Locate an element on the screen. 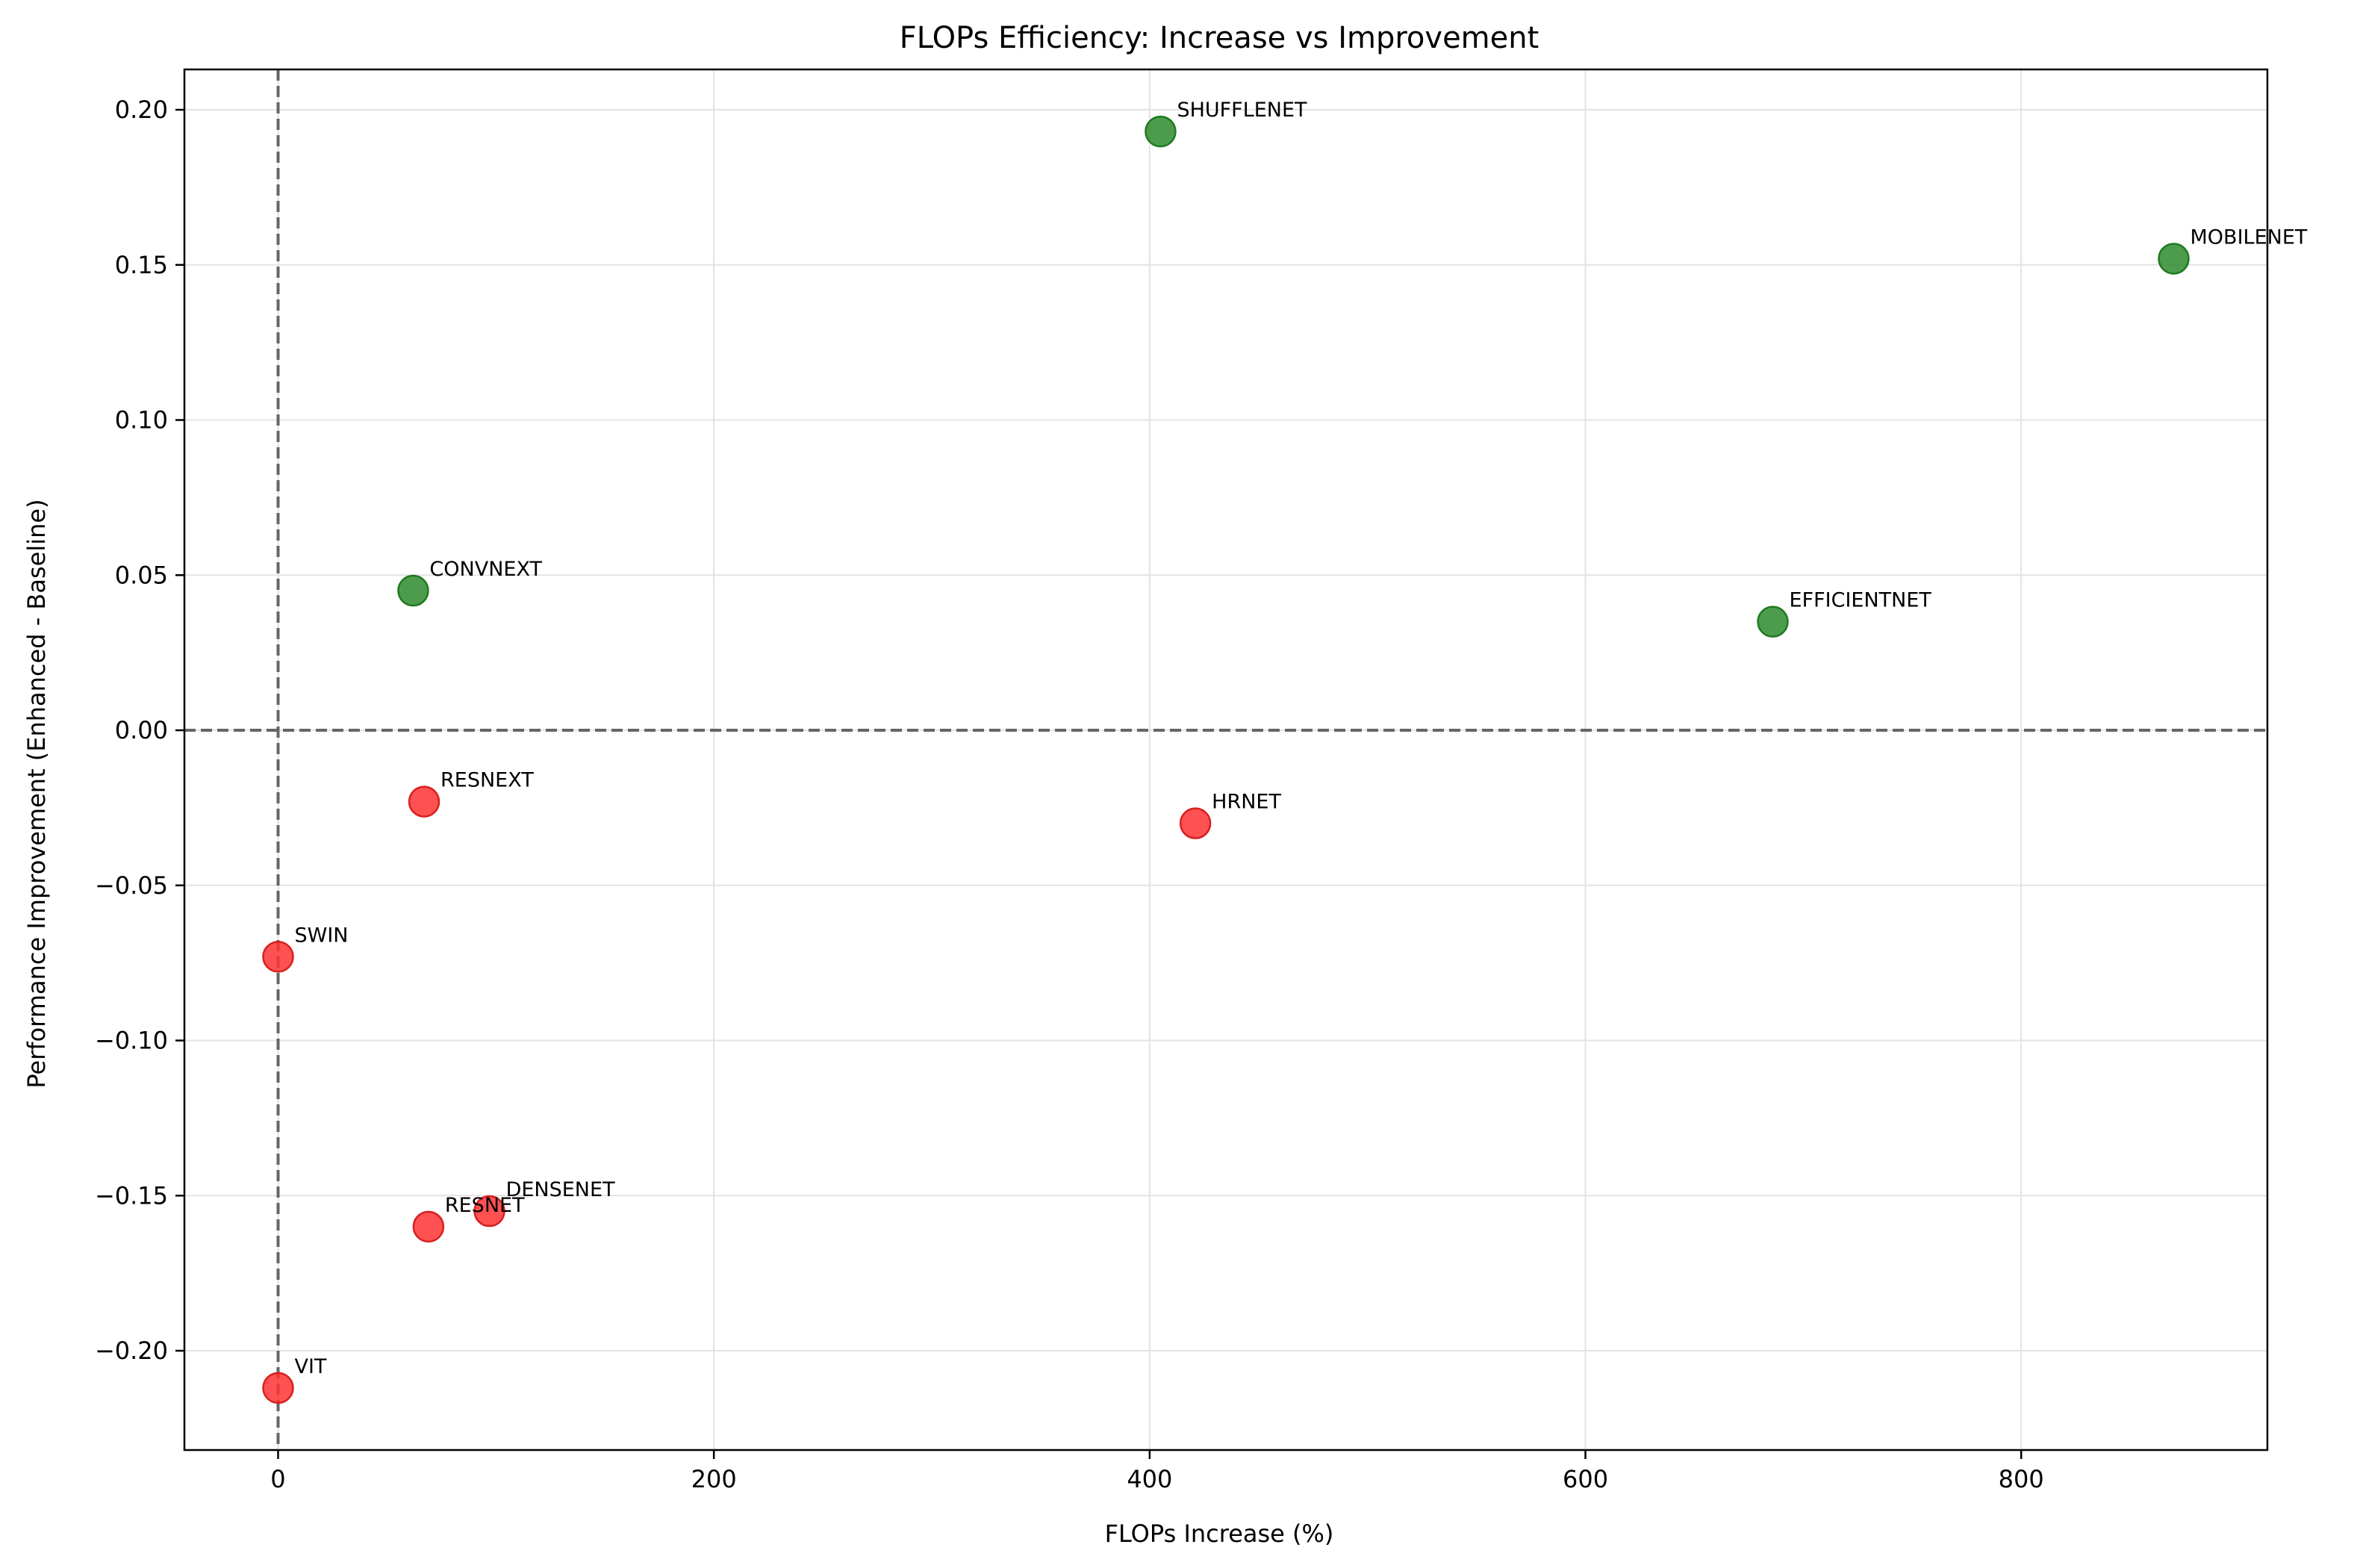  y-tick-label: 0.00 is located at coordinates (142, 730).